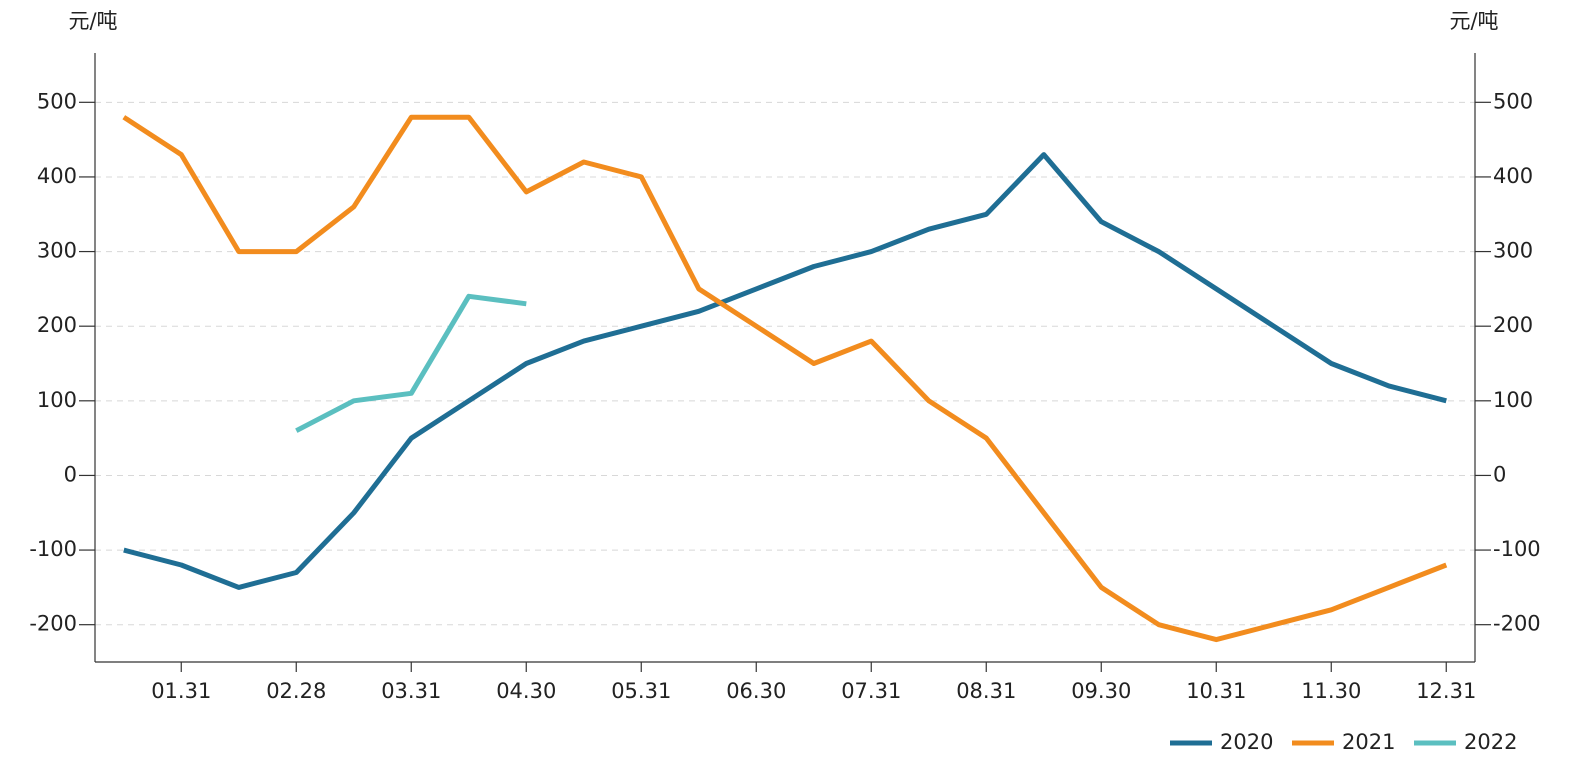  What do you see at coordinates (986, 691) in the screenshot?
I see `x-tick-label: 08.31` at bounding box center [986, 691].